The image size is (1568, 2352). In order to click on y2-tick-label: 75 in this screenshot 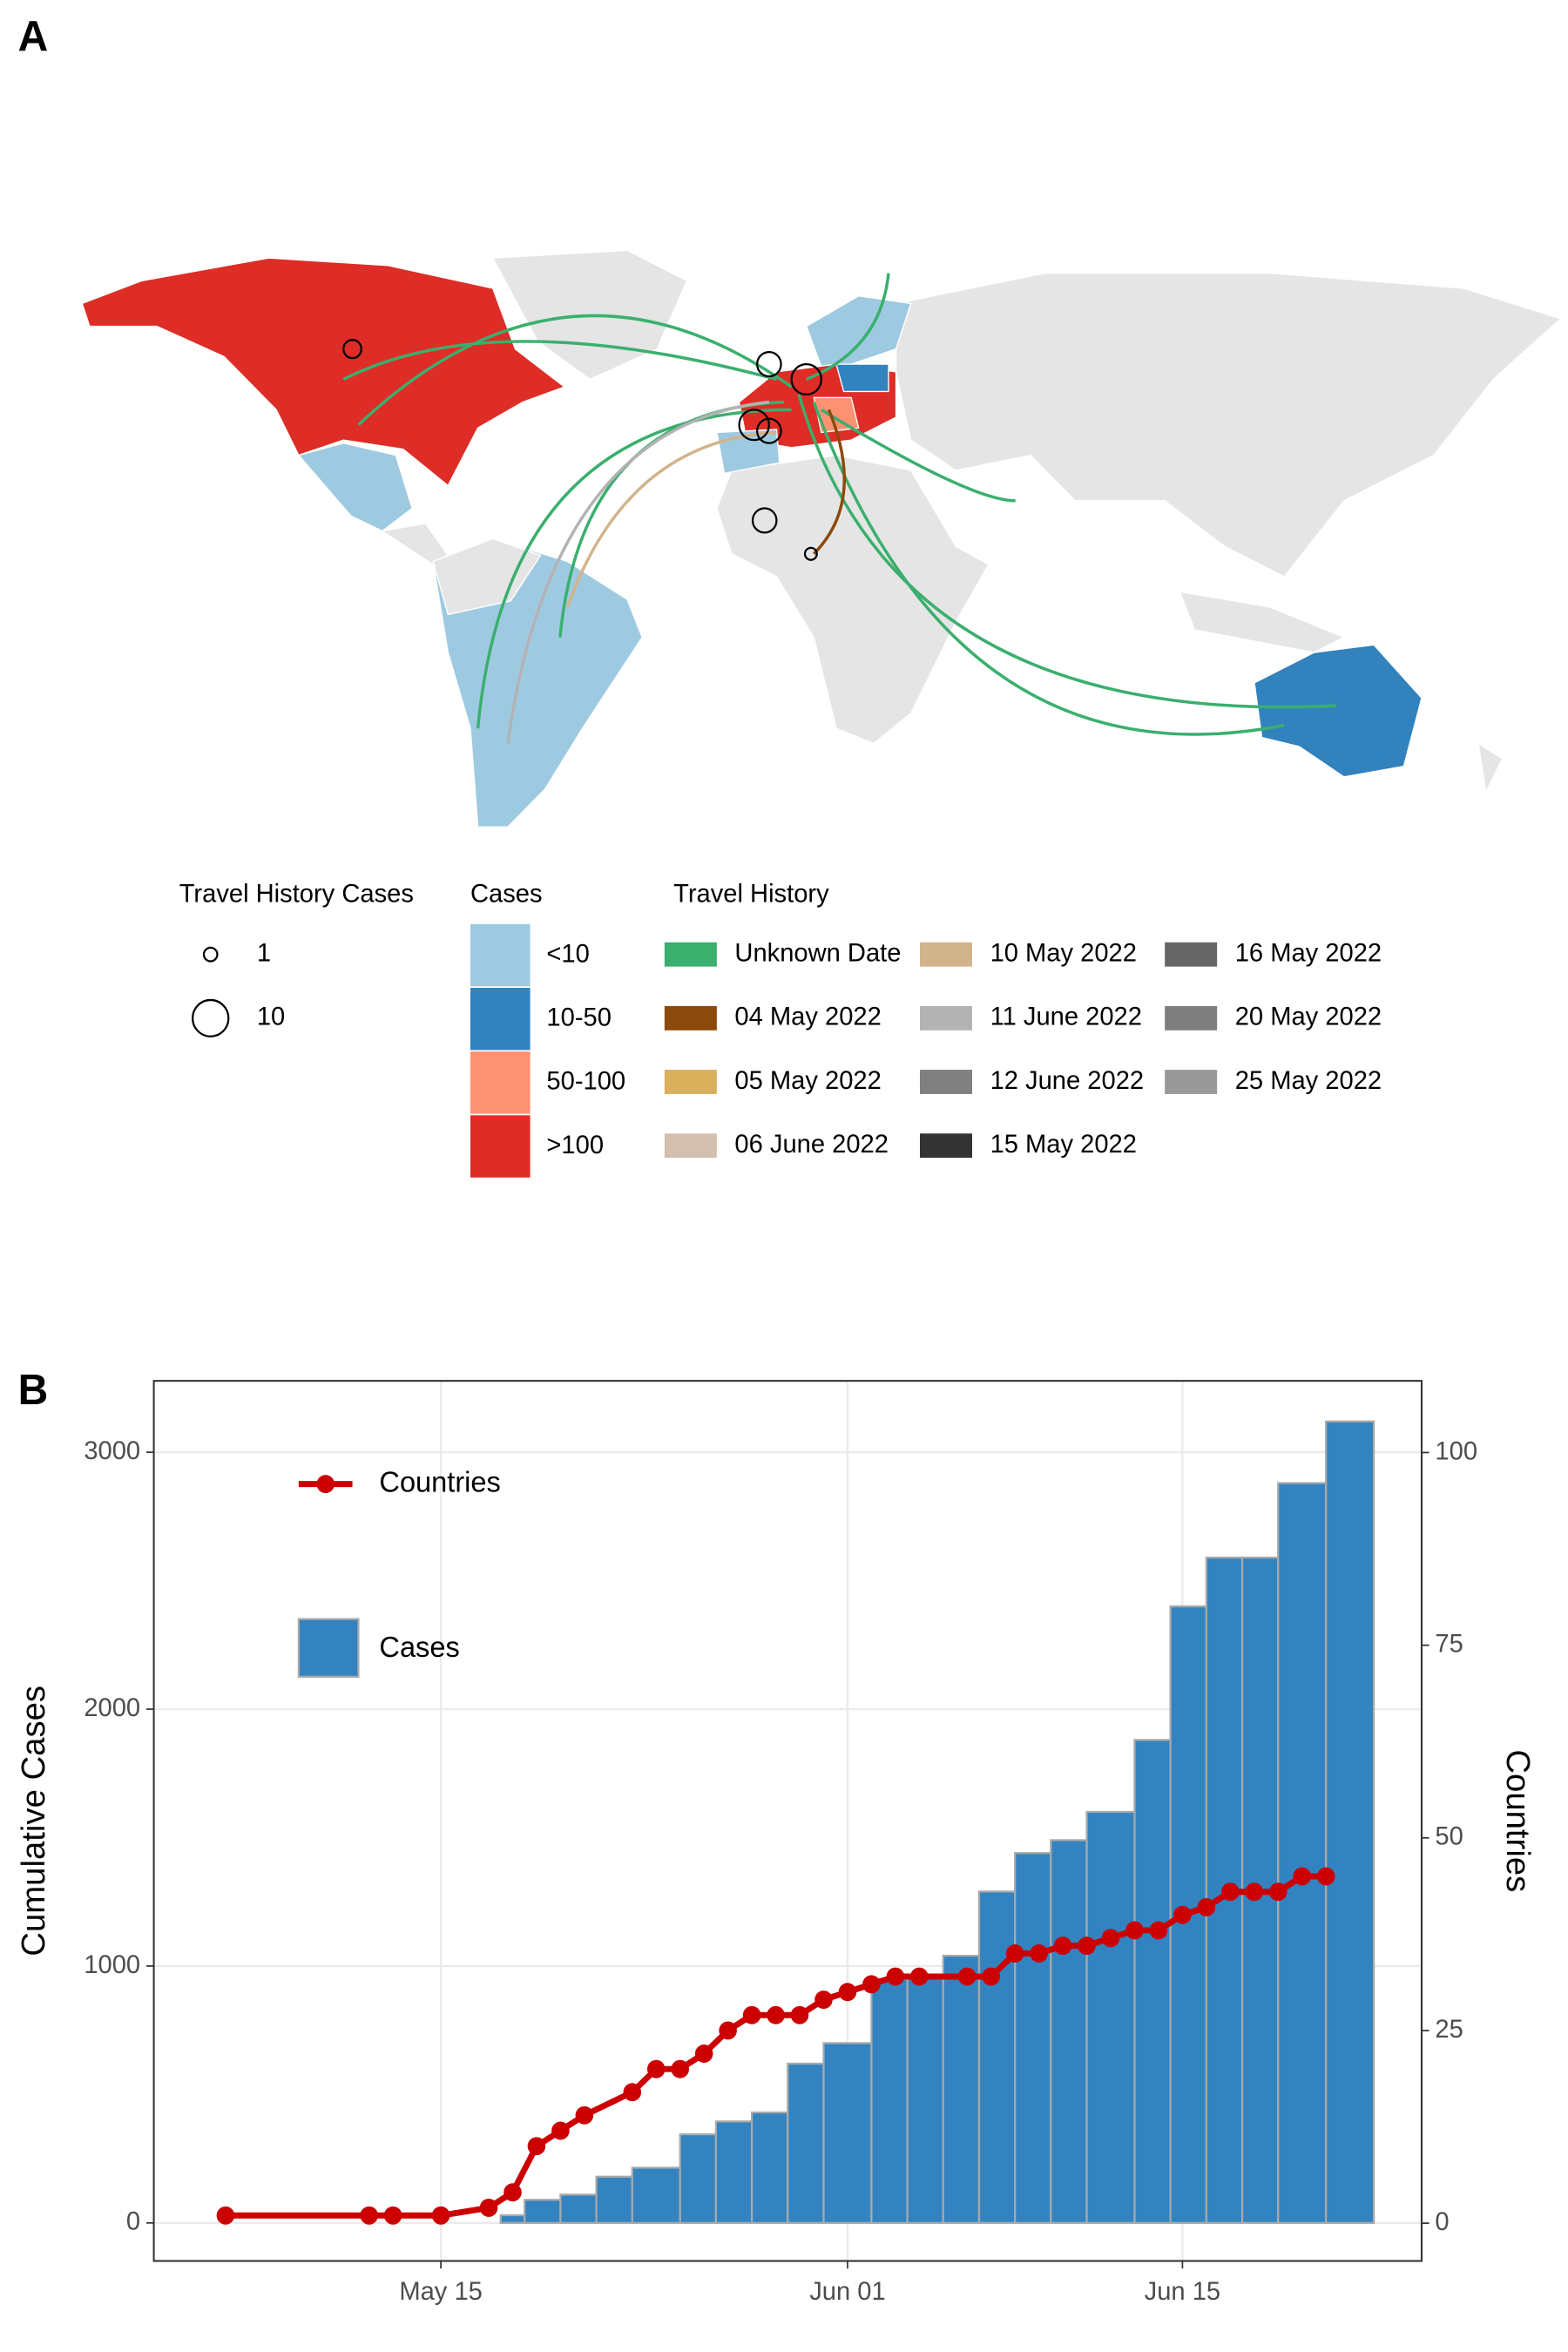, I will do `click(1449, 1644)`.